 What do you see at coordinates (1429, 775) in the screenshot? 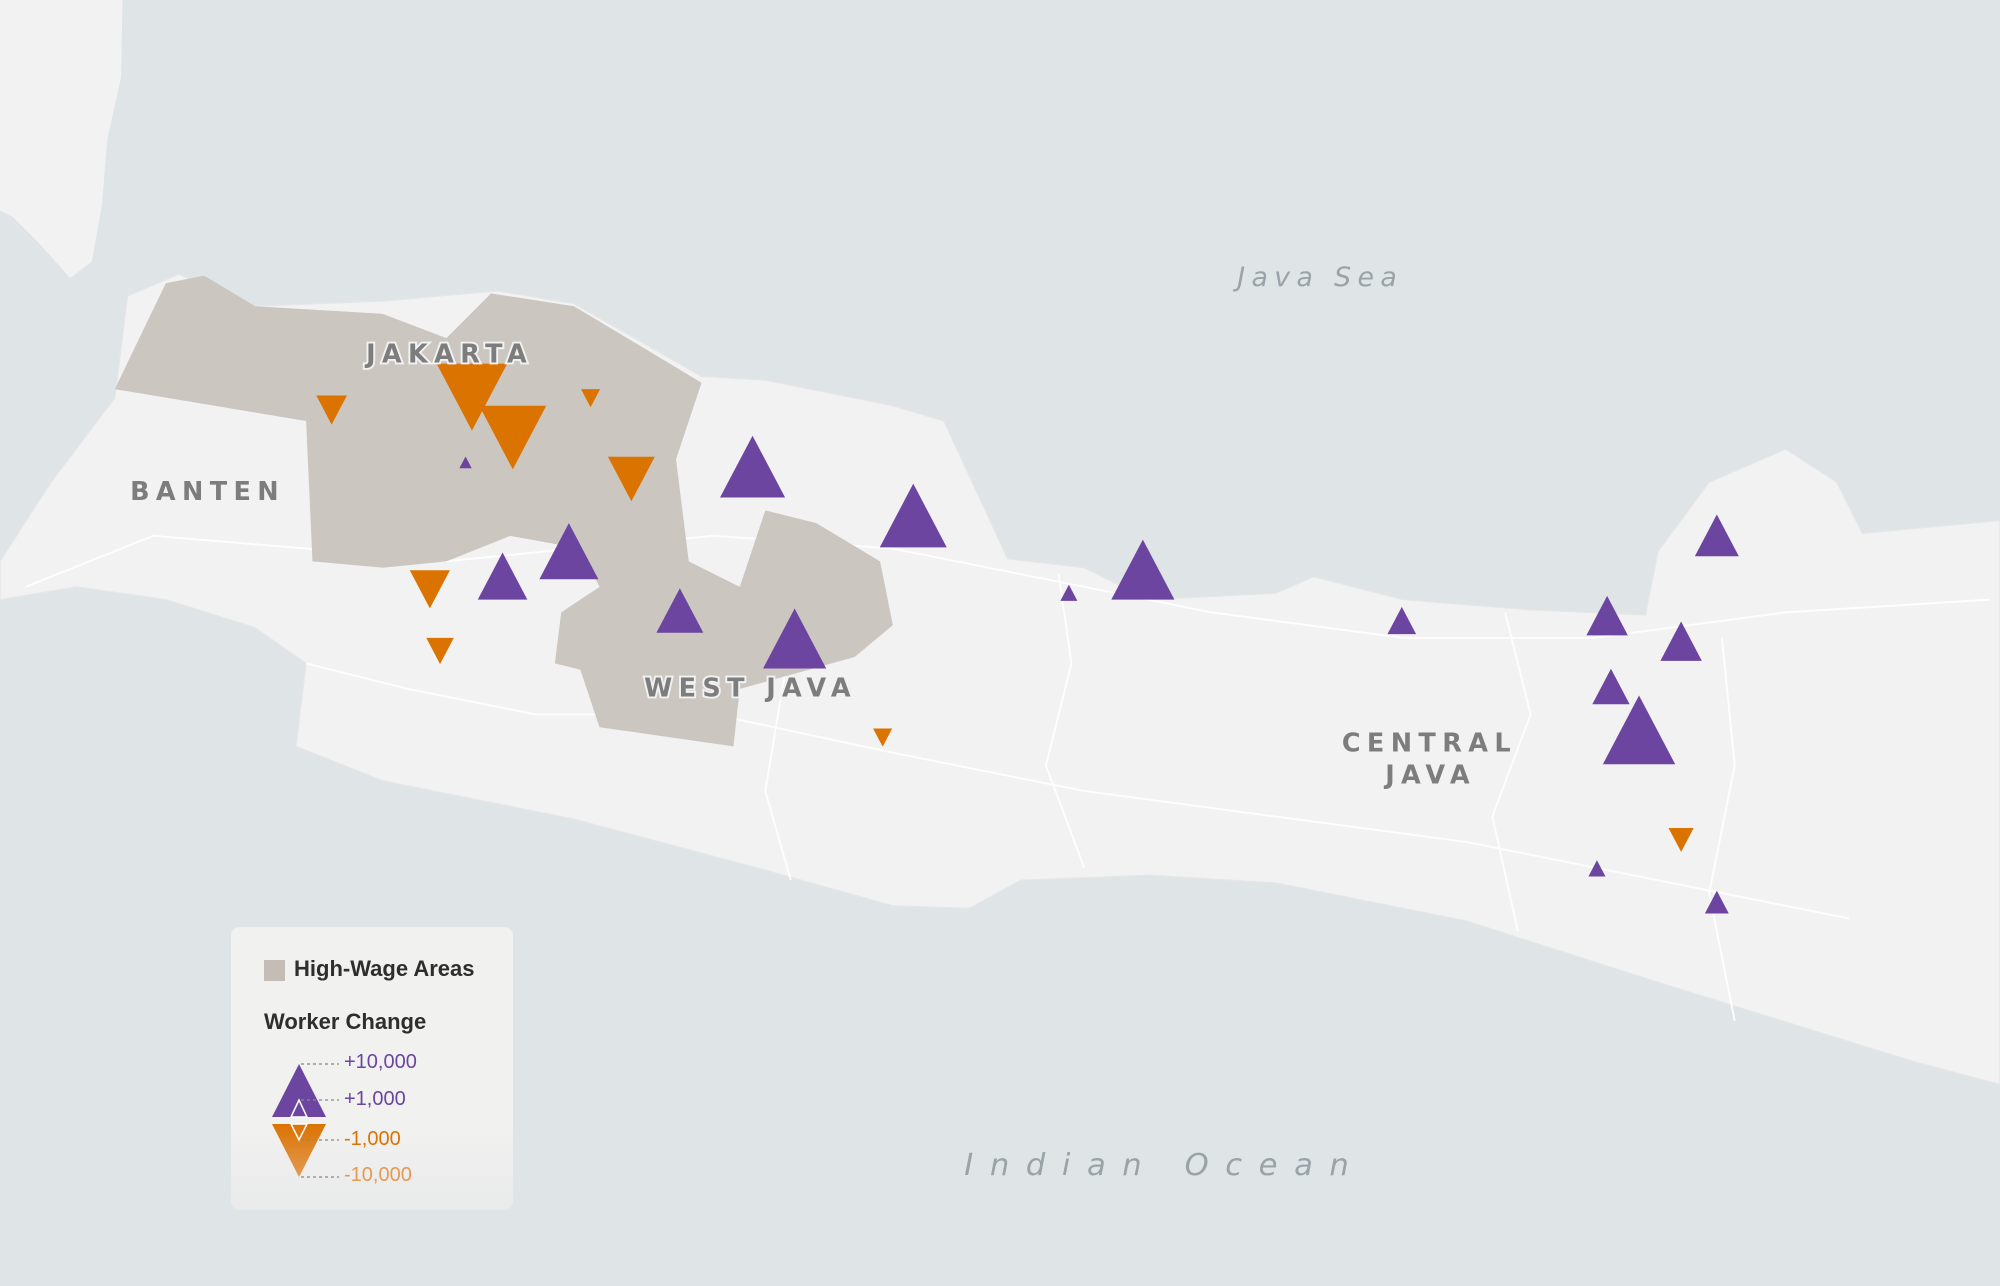
I see `label-central-java-2: JAVA` at bounding box center [1429, 775].